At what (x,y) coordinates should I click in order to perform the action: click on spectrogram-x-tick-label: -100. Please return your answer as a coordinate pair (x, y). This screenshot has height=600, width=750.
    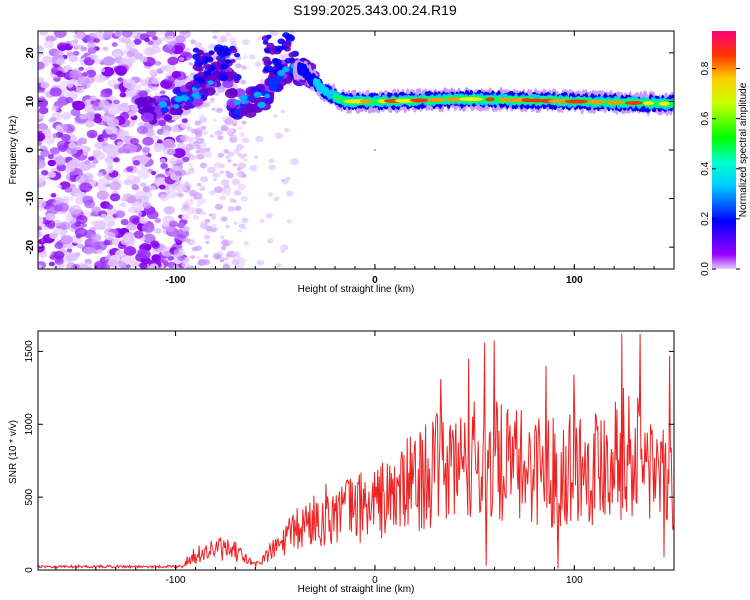
    Looking at the image, I should click on (176, 280).